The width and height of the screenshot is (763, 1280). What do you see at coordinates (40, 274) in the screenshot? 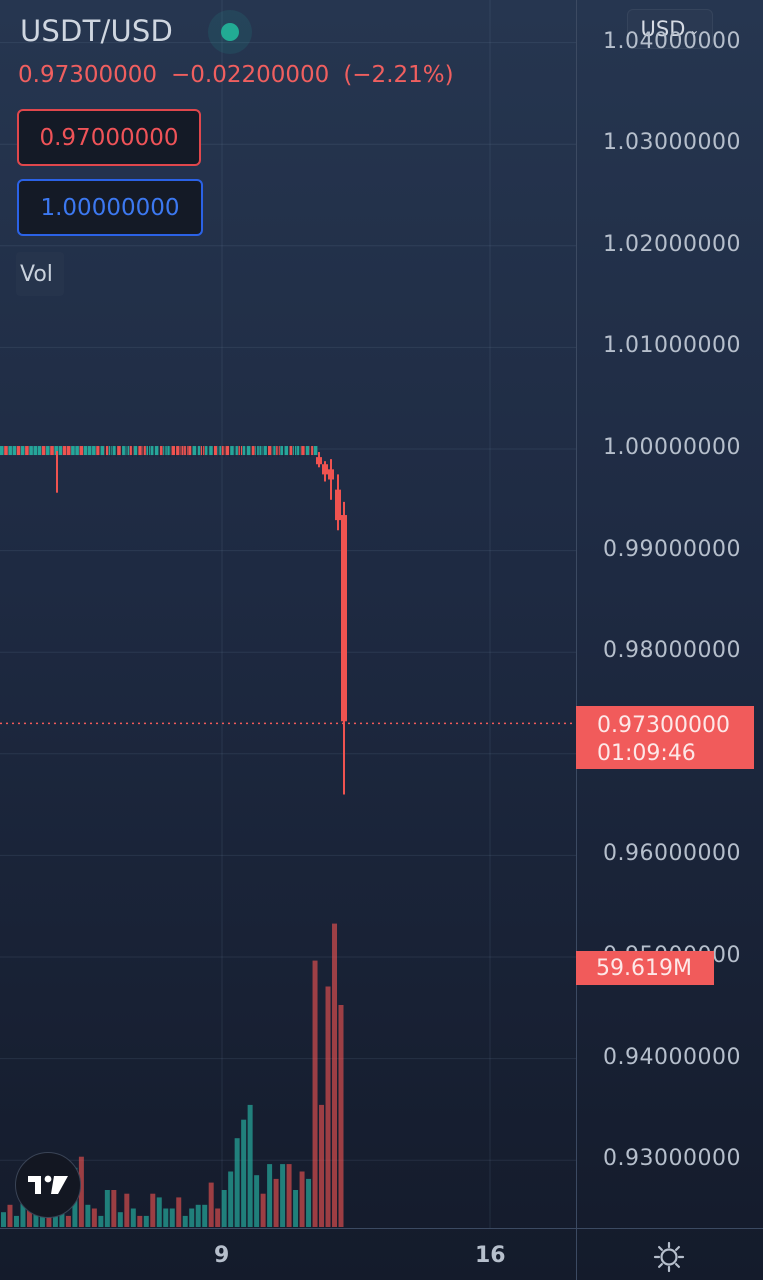
I see `volume-legend: Vol` at bounding box center [40, 274].